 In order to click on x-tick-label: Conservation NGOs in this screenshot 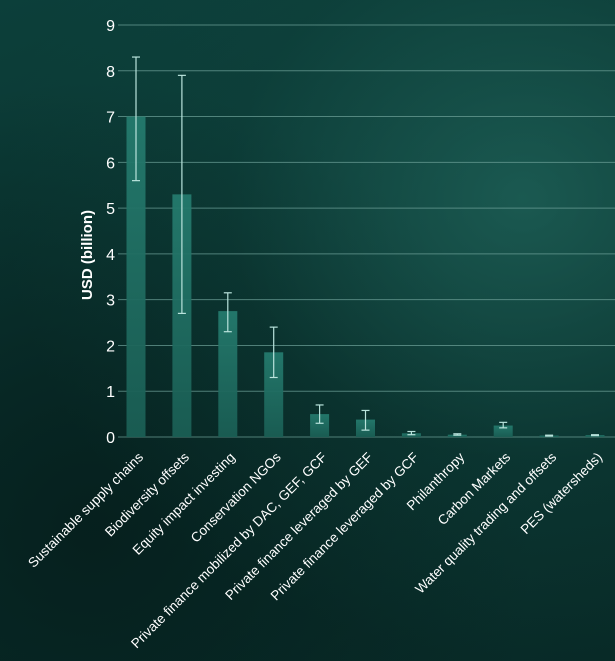, I will do `click(236, 497)`.